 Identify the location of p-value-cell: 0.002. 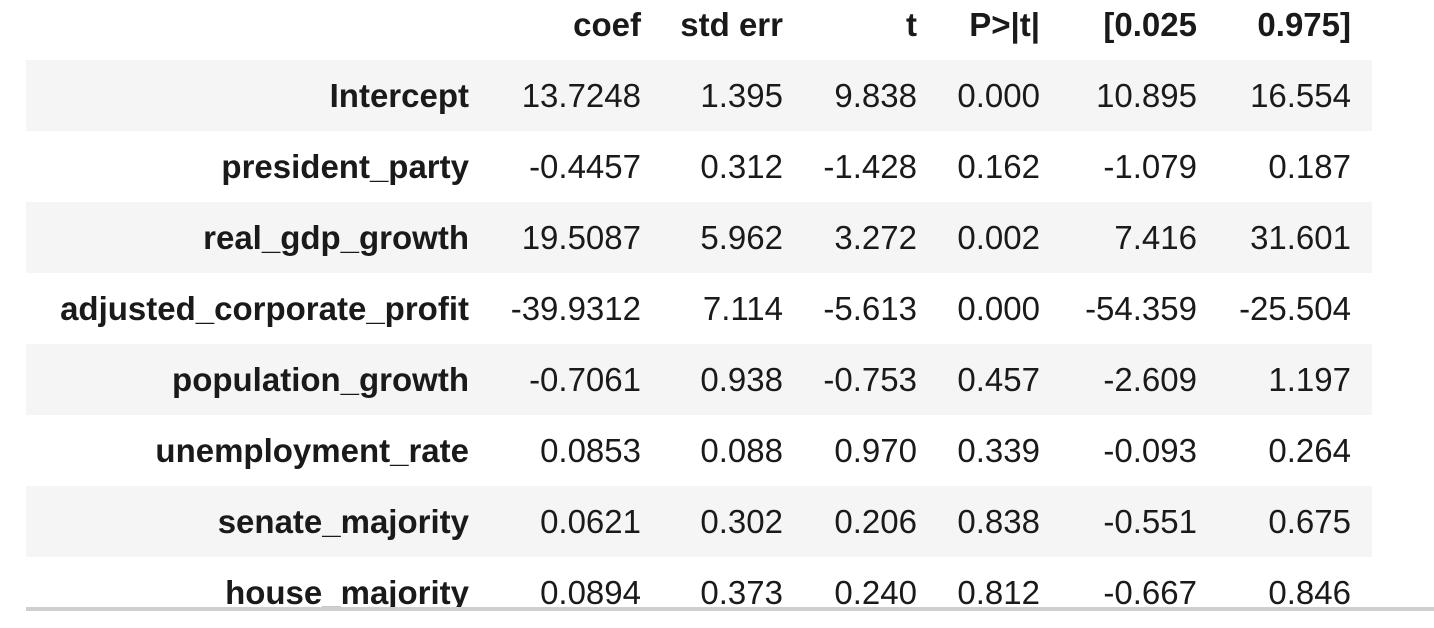
(998, 237).